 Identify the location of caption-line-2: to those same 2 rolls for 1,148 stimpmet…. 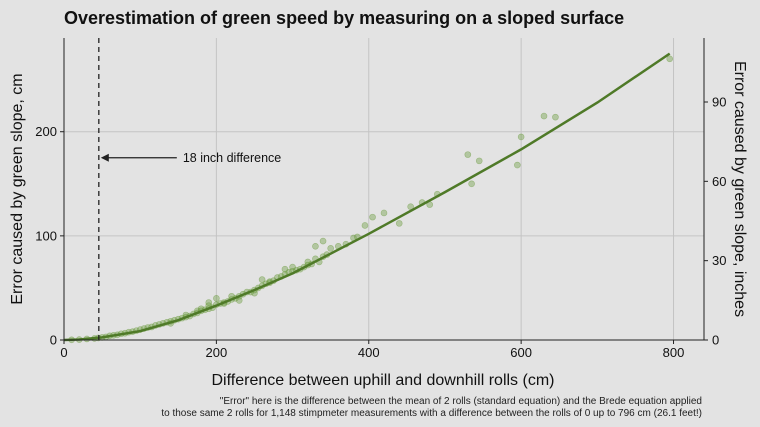
(431, 413).